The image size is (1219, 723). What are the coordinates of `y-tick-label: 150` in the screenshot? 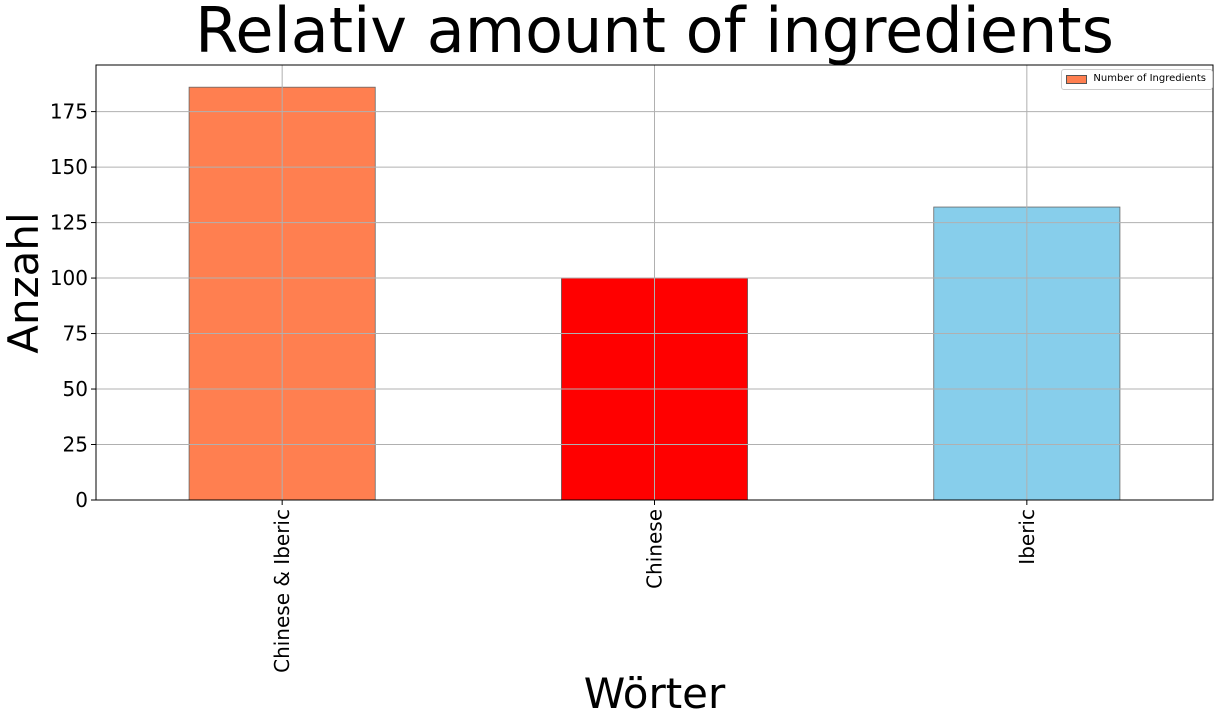 It's located at (69, 167).